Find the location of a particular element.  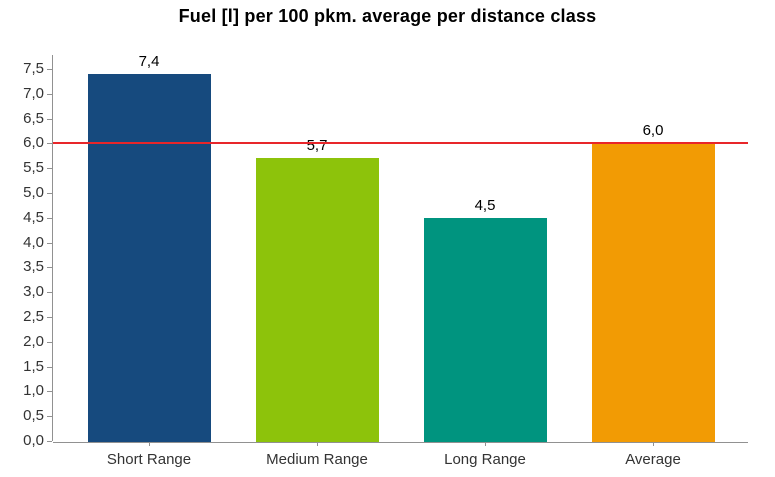

bar-long-range is located at coordinates (485, 330).